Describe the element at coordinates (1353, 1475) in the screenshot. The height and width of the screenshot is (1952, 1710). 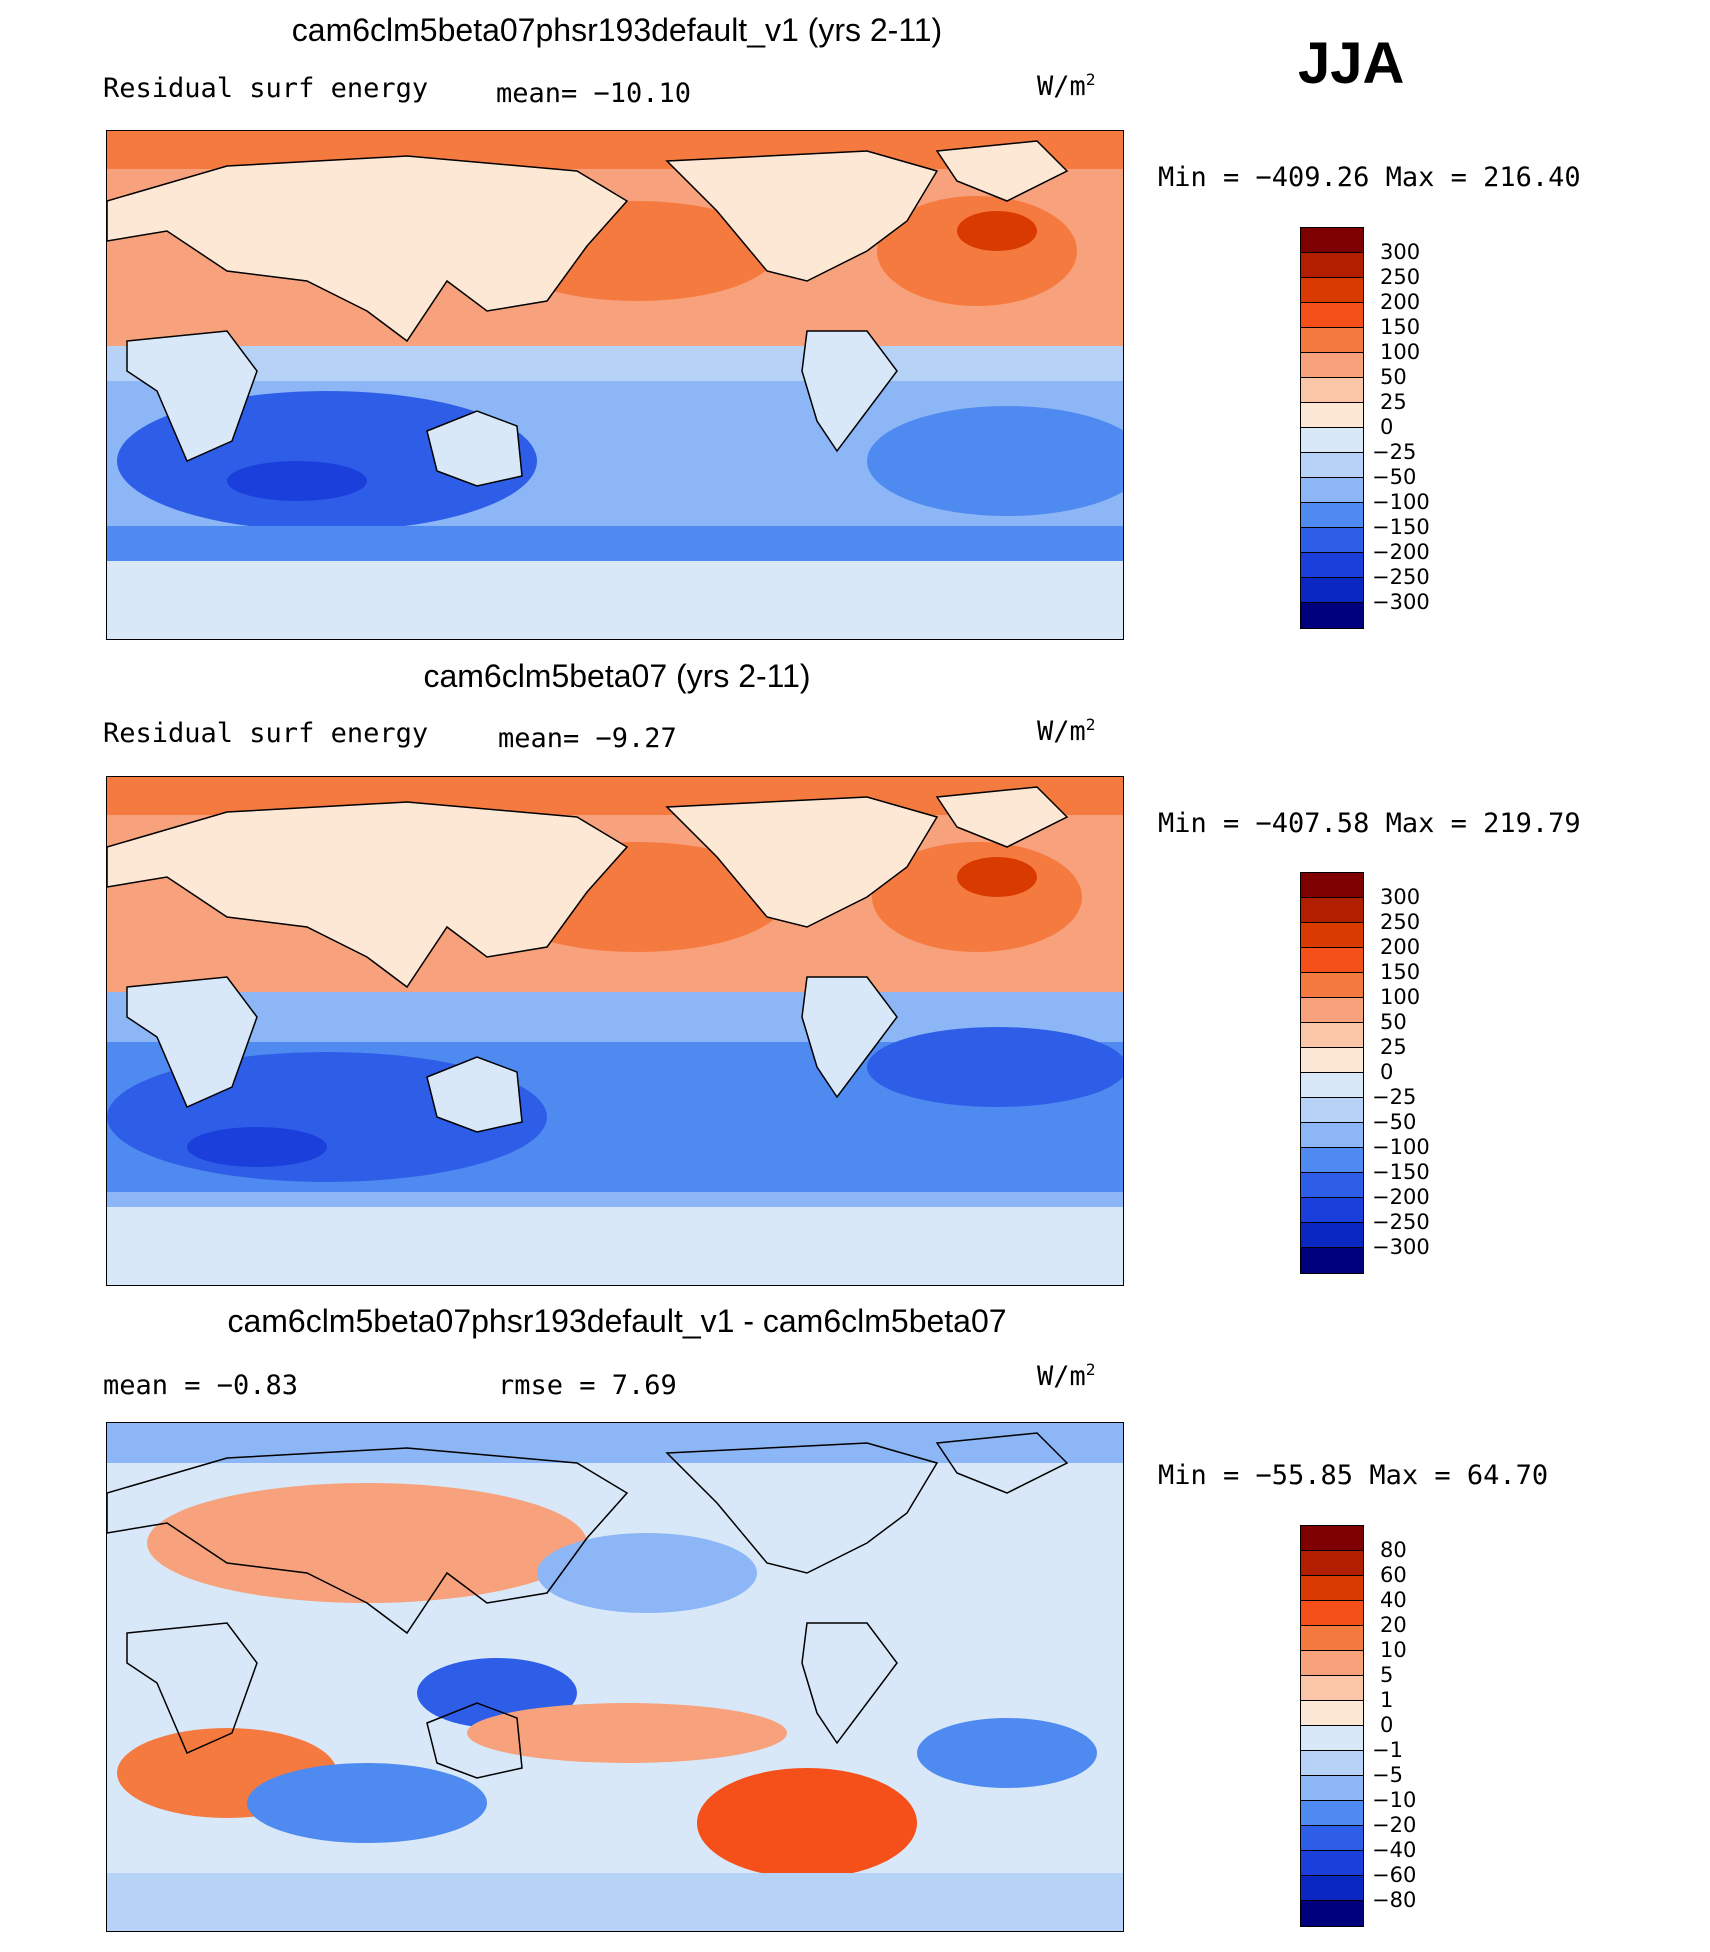
I see `minmax-label: Min = −55.85 Max = 64.70` at that location.